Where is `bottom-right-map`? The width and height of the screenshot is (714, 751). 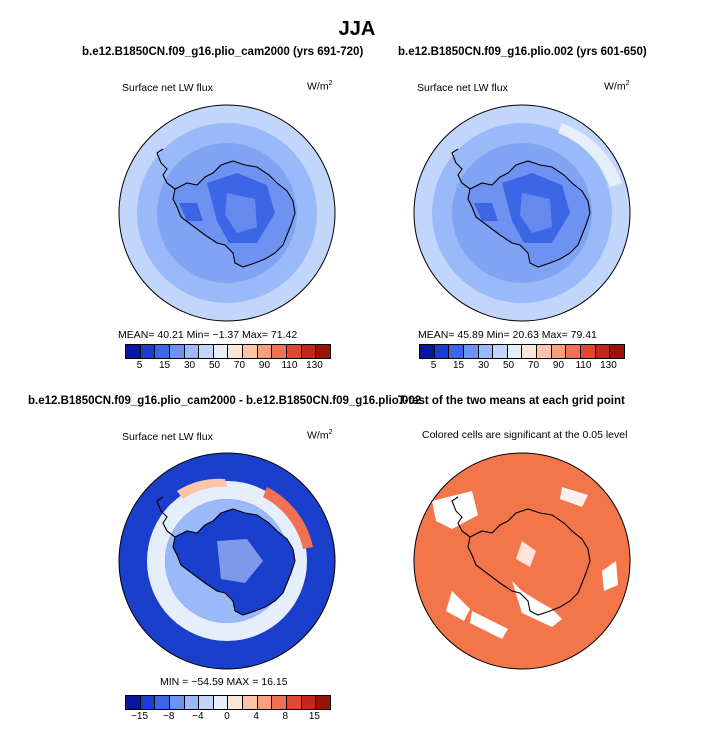
bottom-right-map is located at coordinates (522, 561).